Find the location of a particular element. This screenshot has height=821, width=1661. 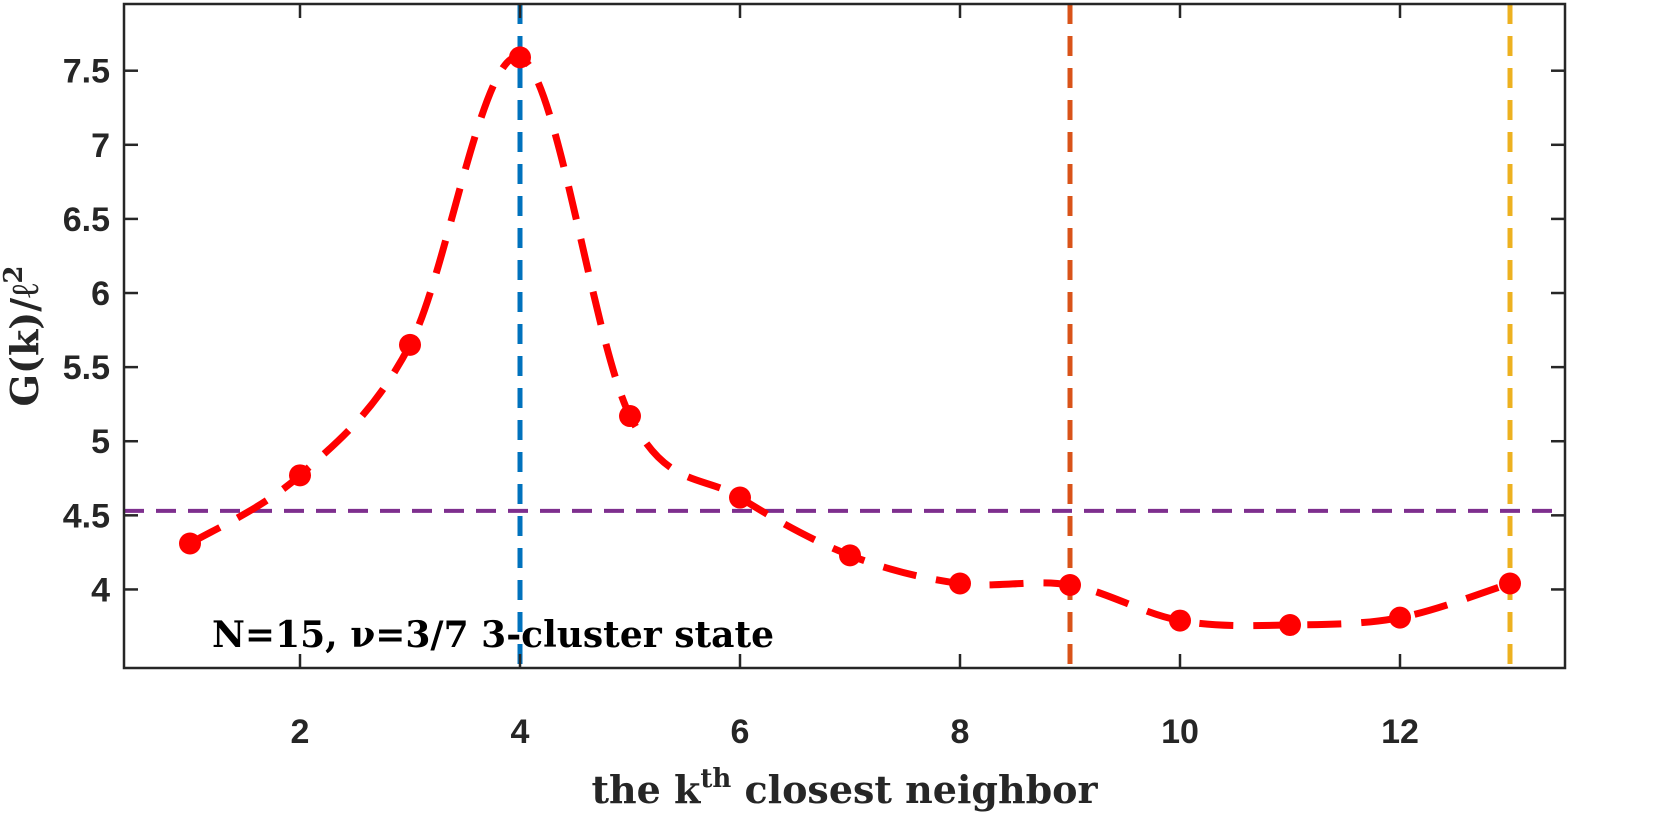

x-tick-label: 10 is located at coordinates (1180, 732).